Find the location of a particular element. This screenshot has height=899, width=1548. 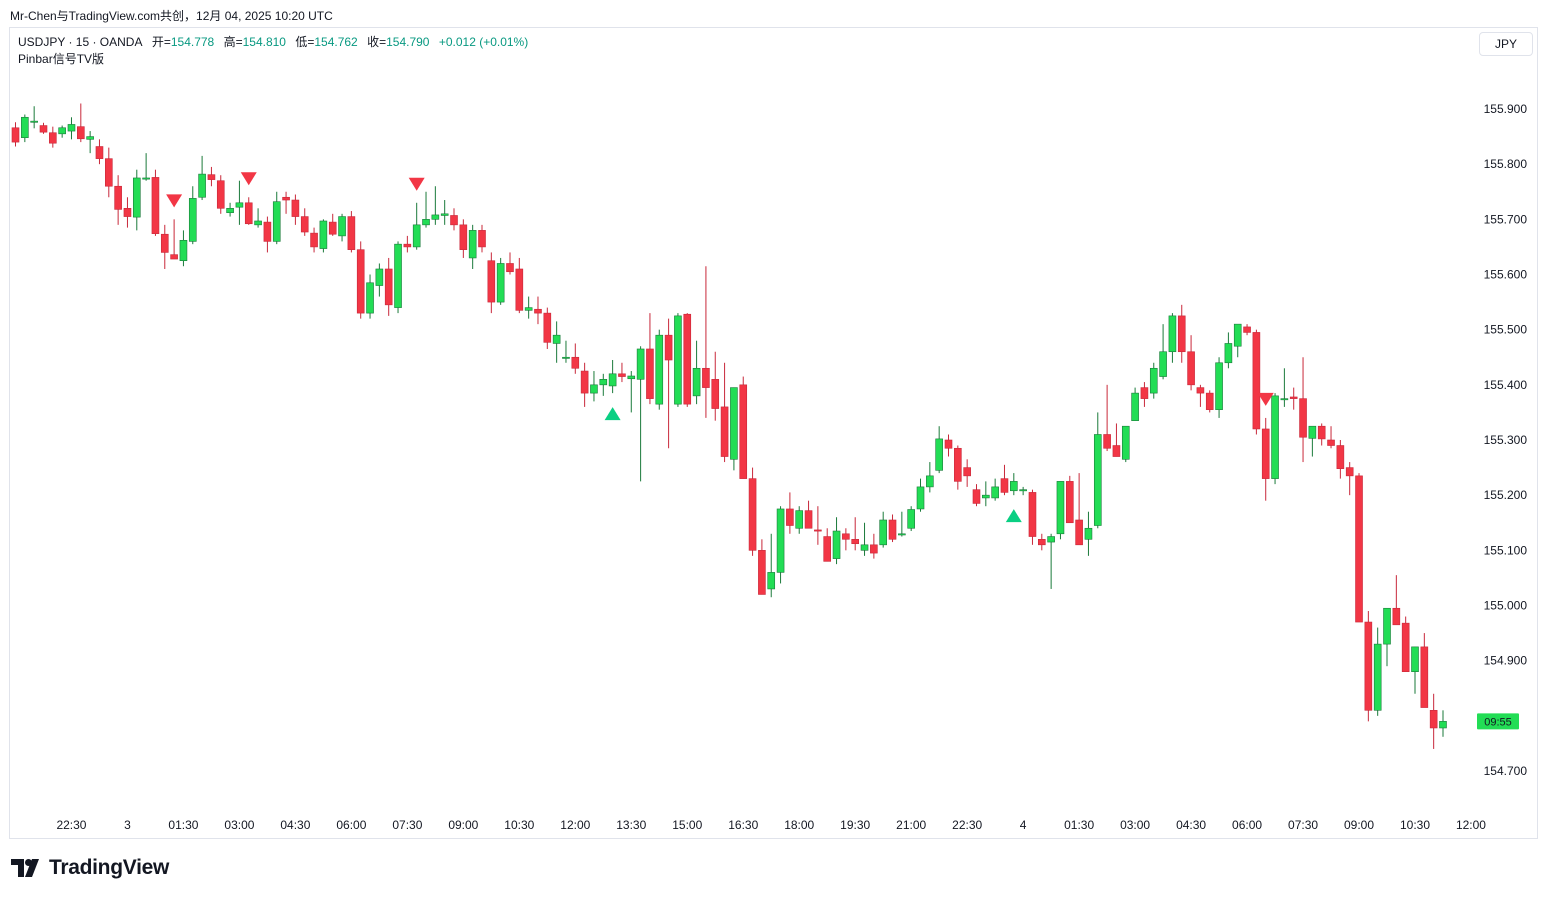

currency-button: JPY is located at coordinates (1506, 44).